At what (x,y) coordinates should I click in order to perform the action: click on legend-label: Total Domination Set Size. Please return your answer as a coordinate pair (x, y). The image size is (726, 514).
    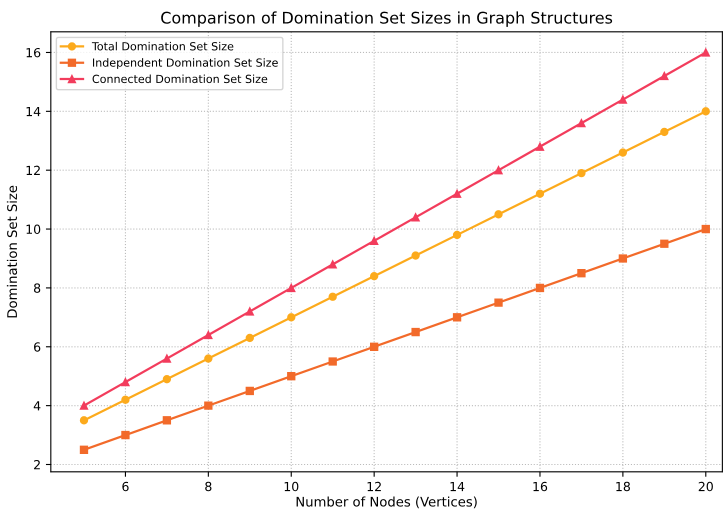
    Looking at the image, I should click on (163, 46).